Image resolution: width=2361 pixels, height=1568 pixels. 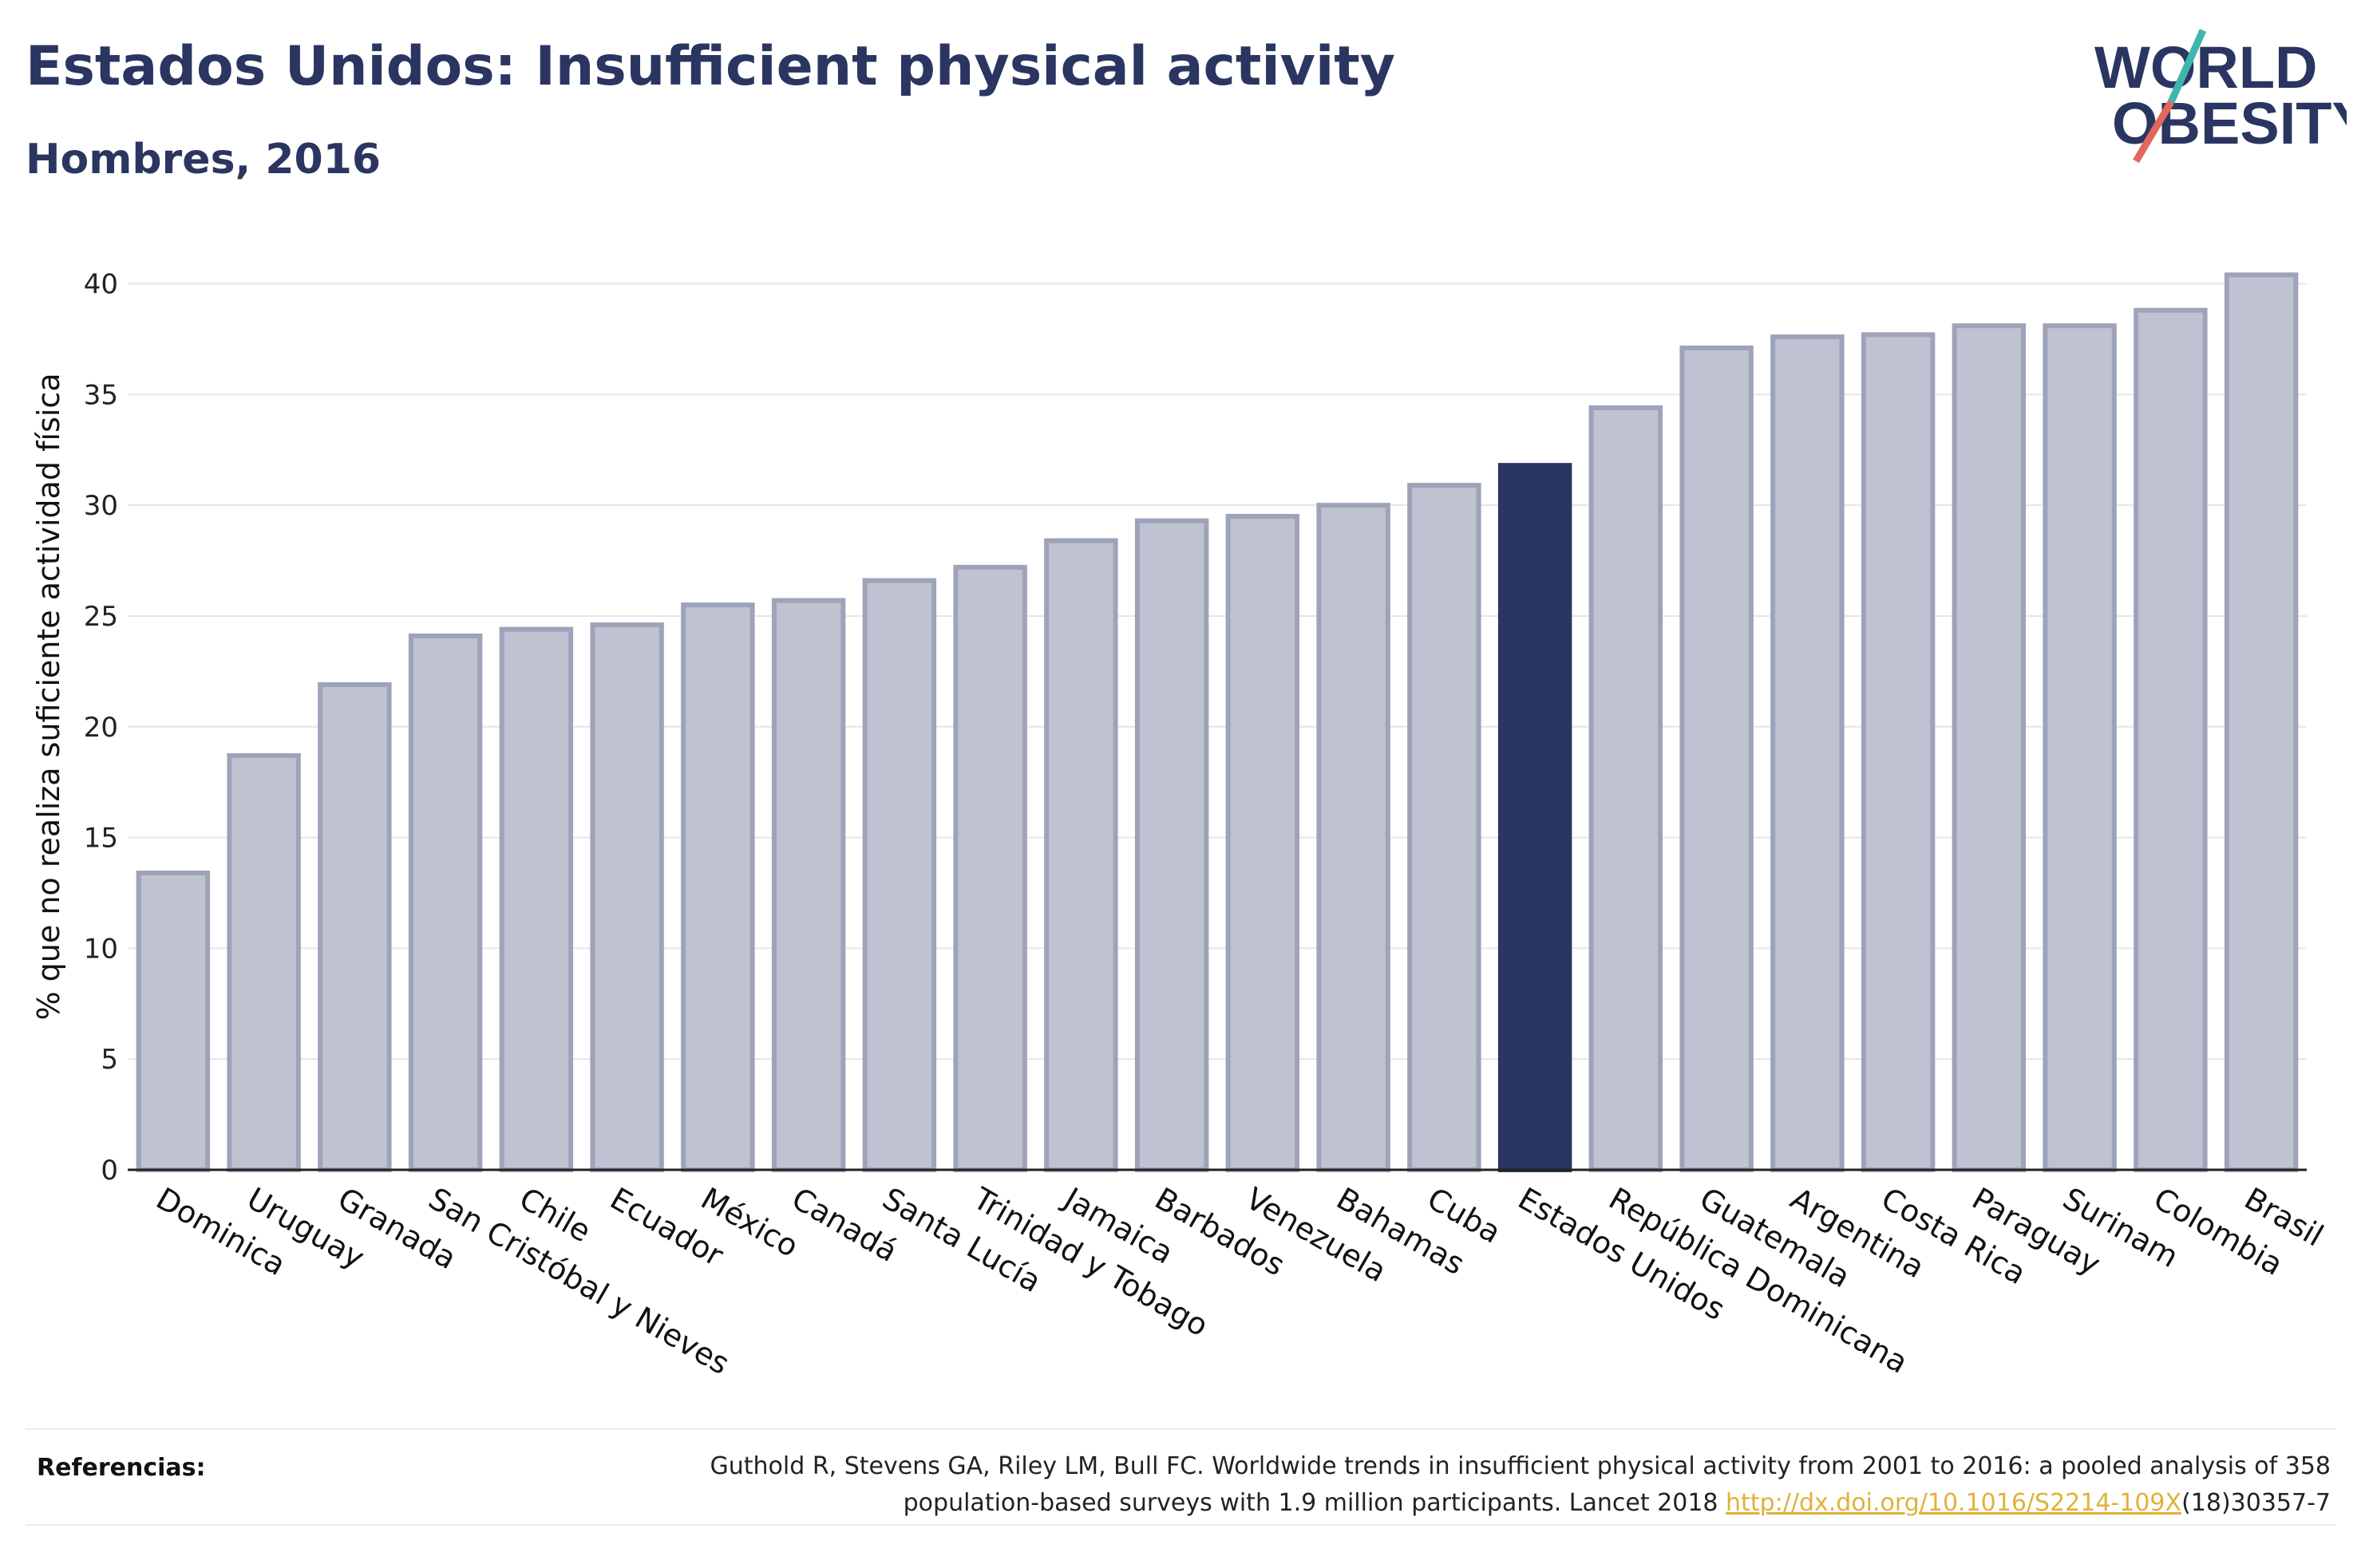 I want to click on reference-line-2-end: (18)30357-7, so click(x=2256, y=1503).